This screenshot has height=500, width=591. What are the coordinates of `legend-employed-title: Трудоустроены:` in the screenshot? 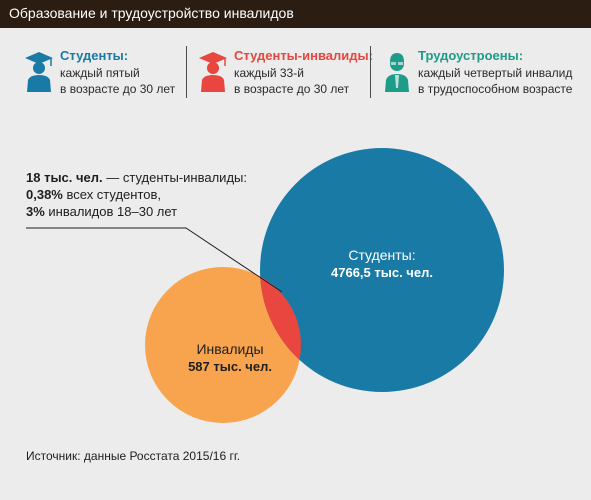 It's located at (471, 55).